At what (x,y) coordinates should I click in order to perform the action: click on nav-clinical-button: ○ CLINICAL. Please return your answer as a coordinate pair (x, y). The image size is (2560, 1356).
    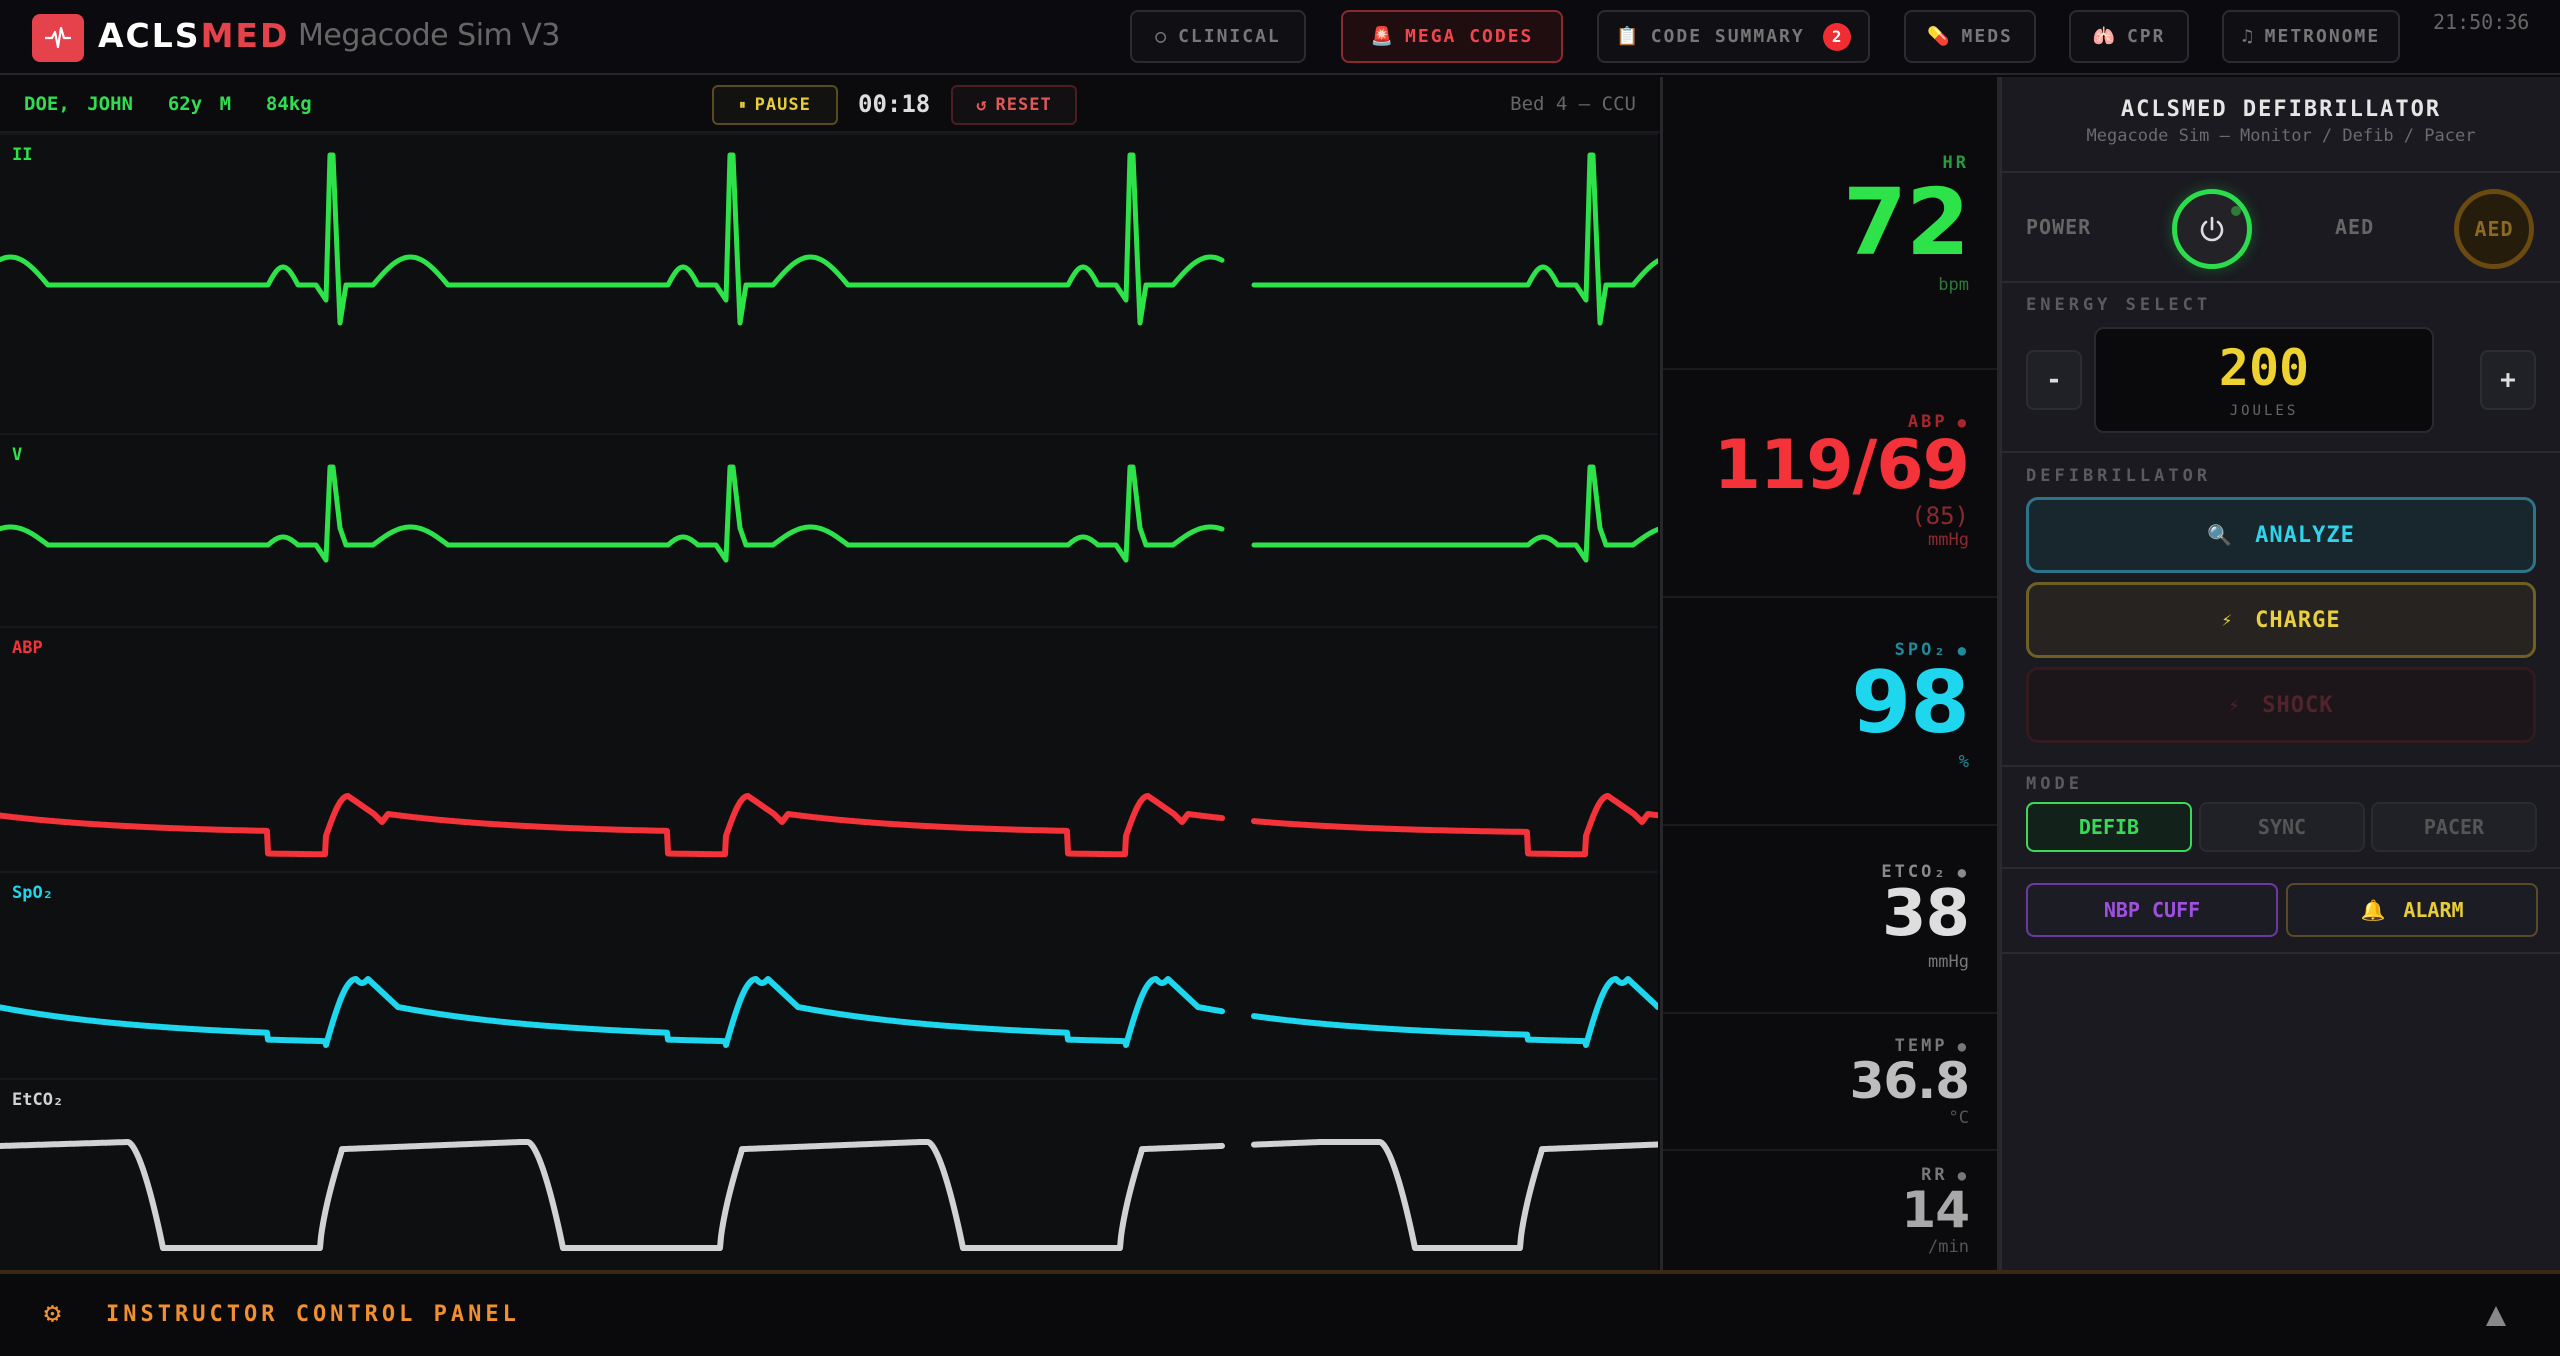
    Looking at the image, I should click on (1218, 36).